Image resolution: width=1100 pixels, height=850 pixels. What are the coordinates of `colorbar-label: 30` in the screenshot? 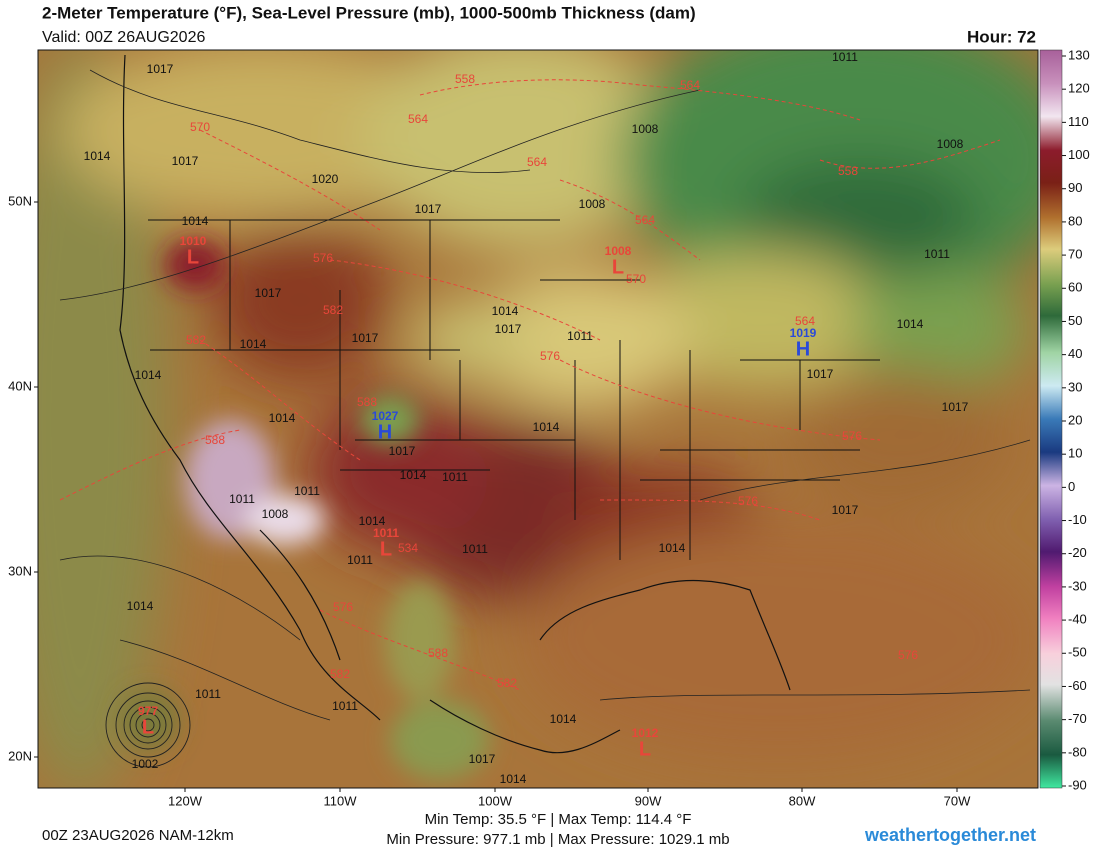 It's located at (1075, 386).